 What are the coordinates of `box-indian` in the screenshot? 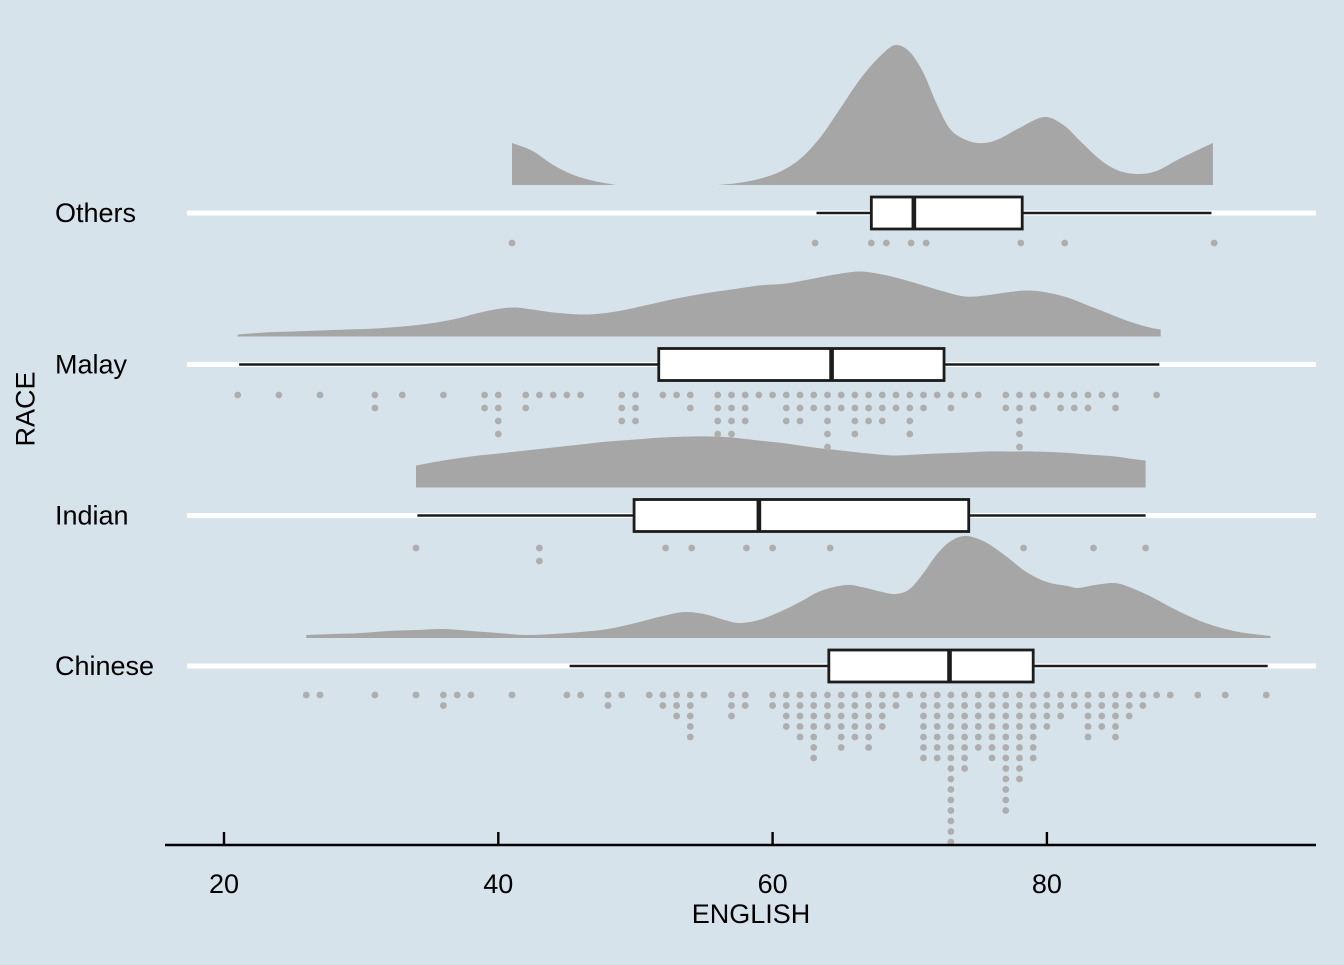 It's located at (801, 515).